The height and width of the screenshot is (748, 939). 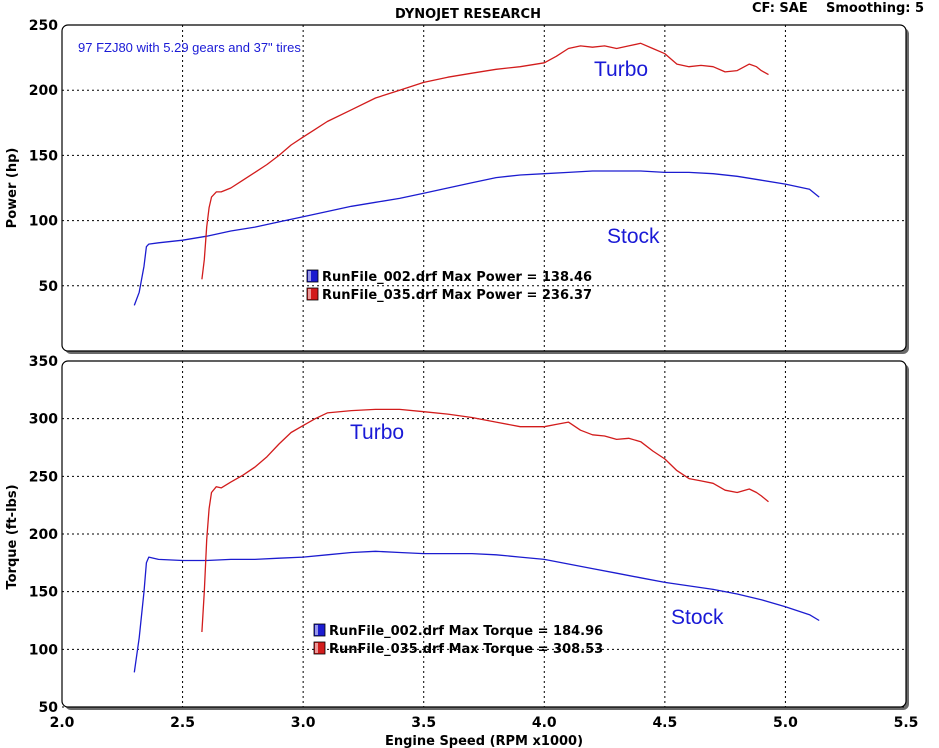 I want to click on chart-header-title: DYNOJET RESEARCH, so click(x=468, y=14).